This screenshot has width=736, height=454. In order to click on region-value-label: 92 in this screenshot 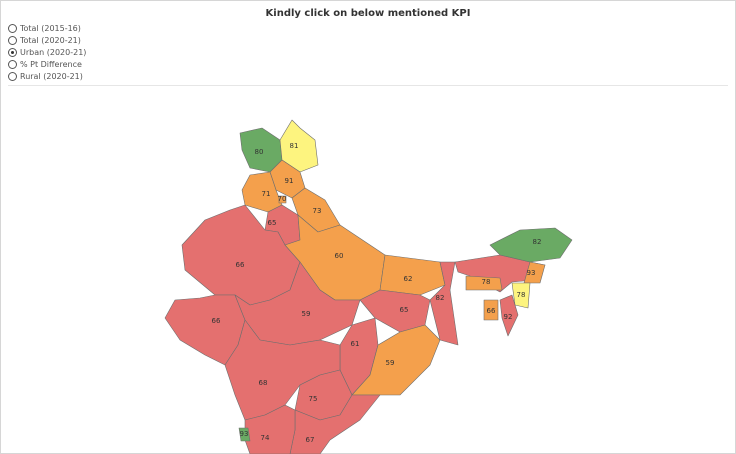, I will do `click(508, 317)`.